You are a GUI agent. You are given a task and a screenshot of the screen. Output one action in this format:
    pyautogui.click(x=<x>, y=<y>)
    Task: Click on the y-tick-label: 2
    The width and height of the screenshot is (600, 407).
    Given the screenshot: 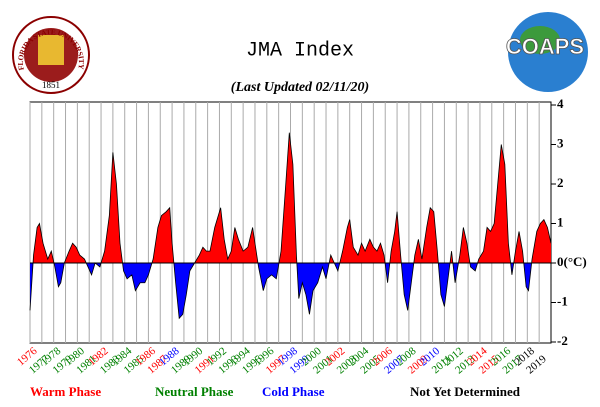 What is the action you would take?
    pyautogui.click(x=560, y=182)
    